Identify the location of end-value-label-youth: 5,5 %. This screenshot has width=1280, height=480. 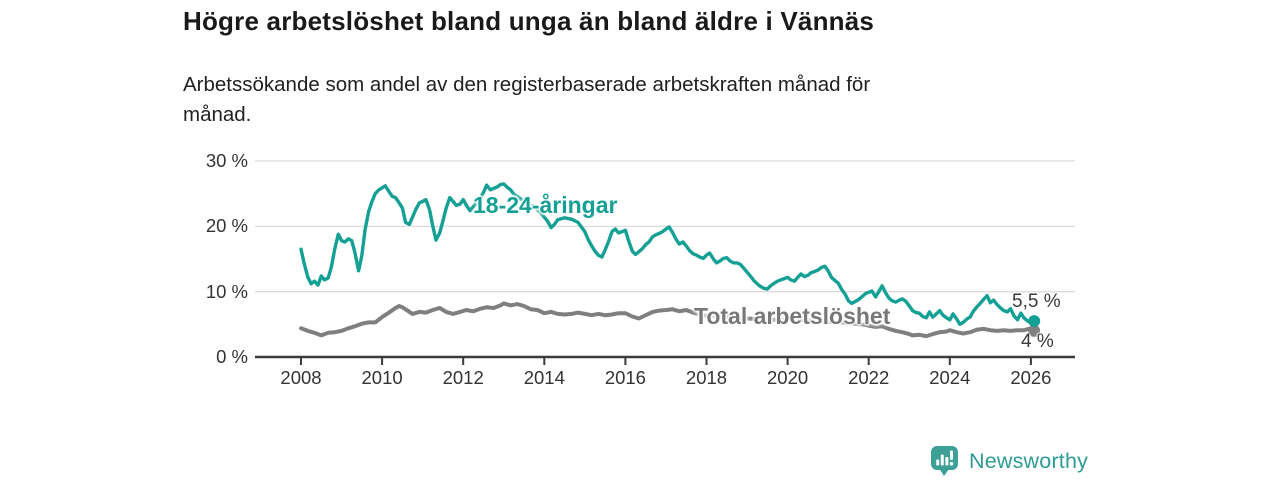
(1036, 301).